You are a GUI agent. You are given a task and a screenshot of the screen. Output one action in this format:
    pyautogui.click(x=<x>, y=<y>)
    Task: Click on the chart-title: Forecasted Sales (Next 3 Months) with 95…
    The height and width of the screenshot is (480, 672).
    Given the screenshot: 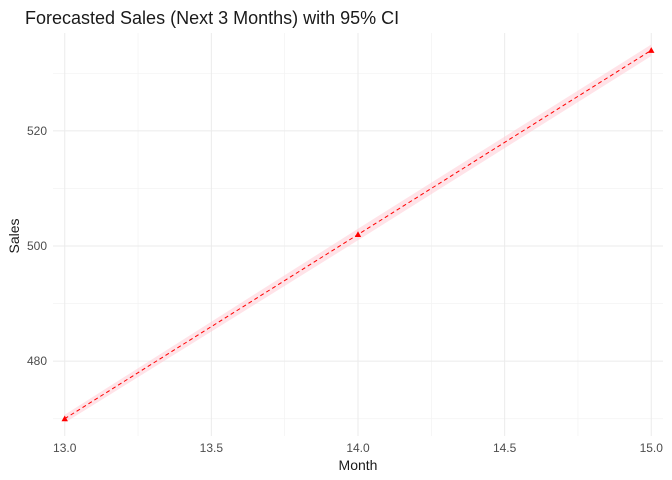 What is the action you would take?
    pyautogui.click(x=212, y=18)
    